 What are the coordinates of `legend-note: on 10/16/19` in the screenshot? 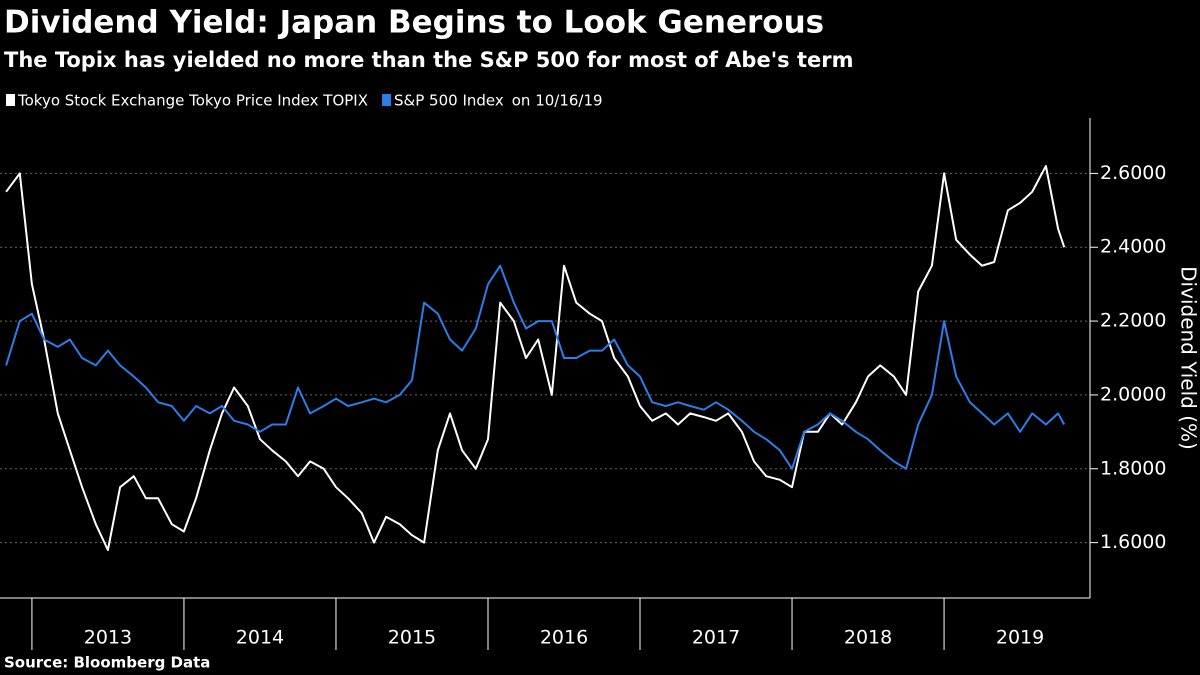 It's located at (557, 101).